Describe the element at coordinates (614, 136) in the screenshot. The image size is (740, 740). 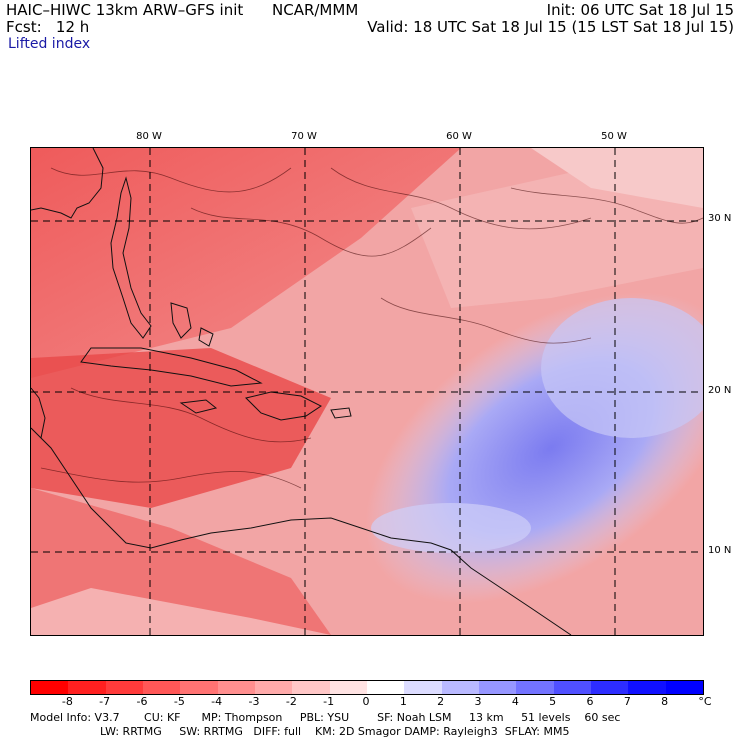
I see `lon-label-50w: 50 W` at that location.